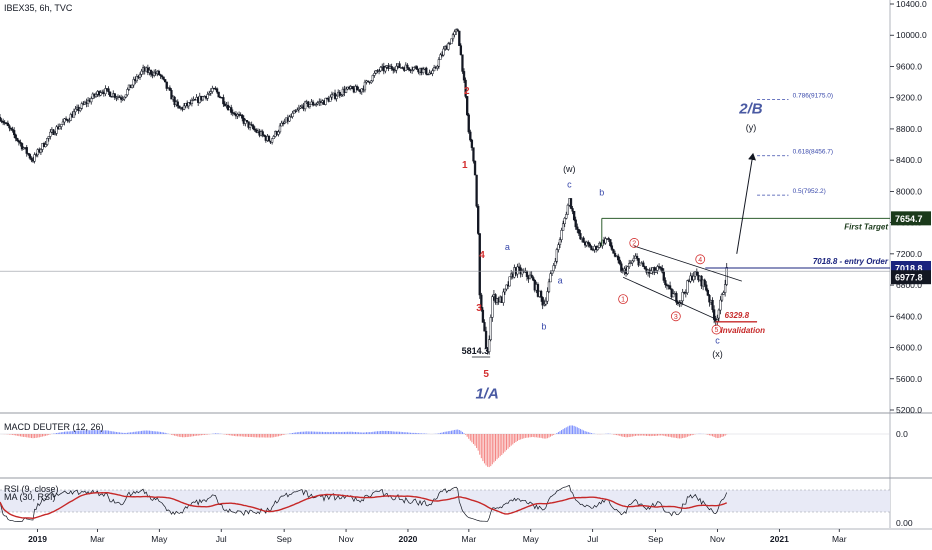 Image resolution: width=932 pixels, height=550 pixels. What do you see at coordinates (159, 539) in the screenshot?
I see `x-tick-label: May` at bounding box center [159, 539].